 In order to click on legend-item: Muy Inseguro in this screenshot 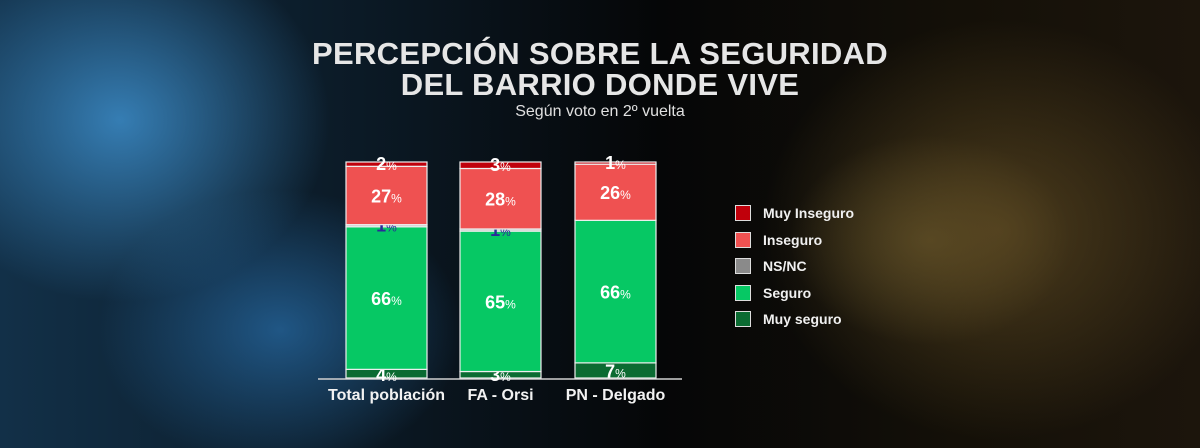, I will do `click(794, 213)`.